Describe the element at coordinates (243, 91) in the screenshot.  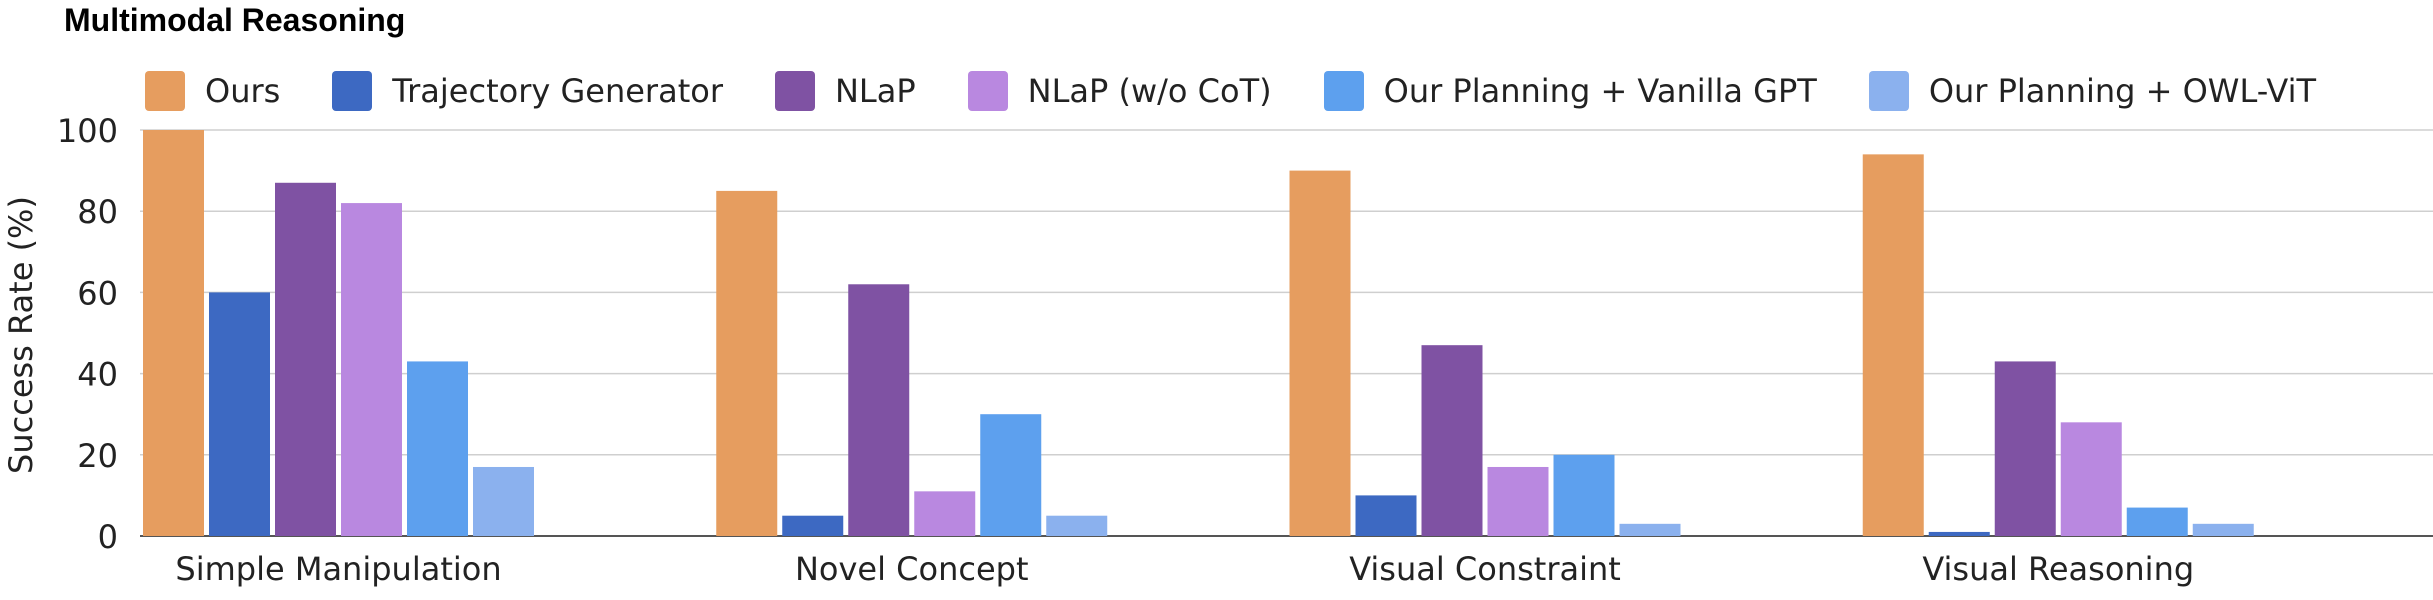
I see `legend-label: Ours` at that location.